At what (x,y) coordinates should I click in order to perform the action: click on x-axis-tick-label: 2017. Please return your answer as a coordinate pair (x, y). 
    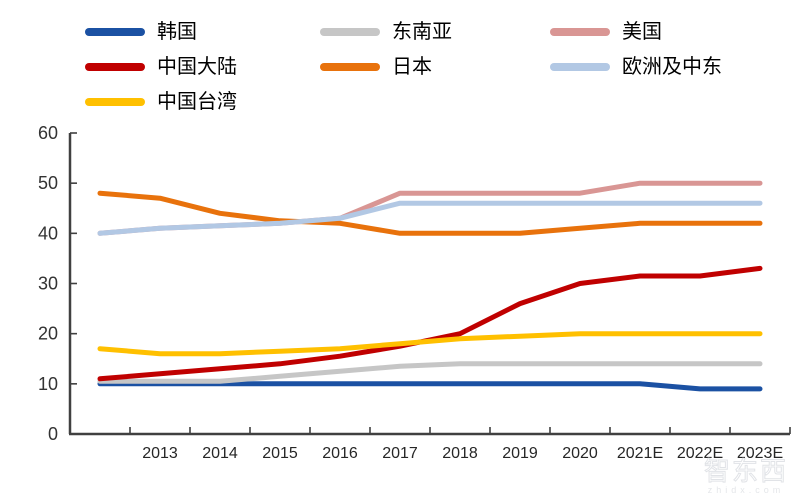
    Looking at the image, I should click on (400, 453).